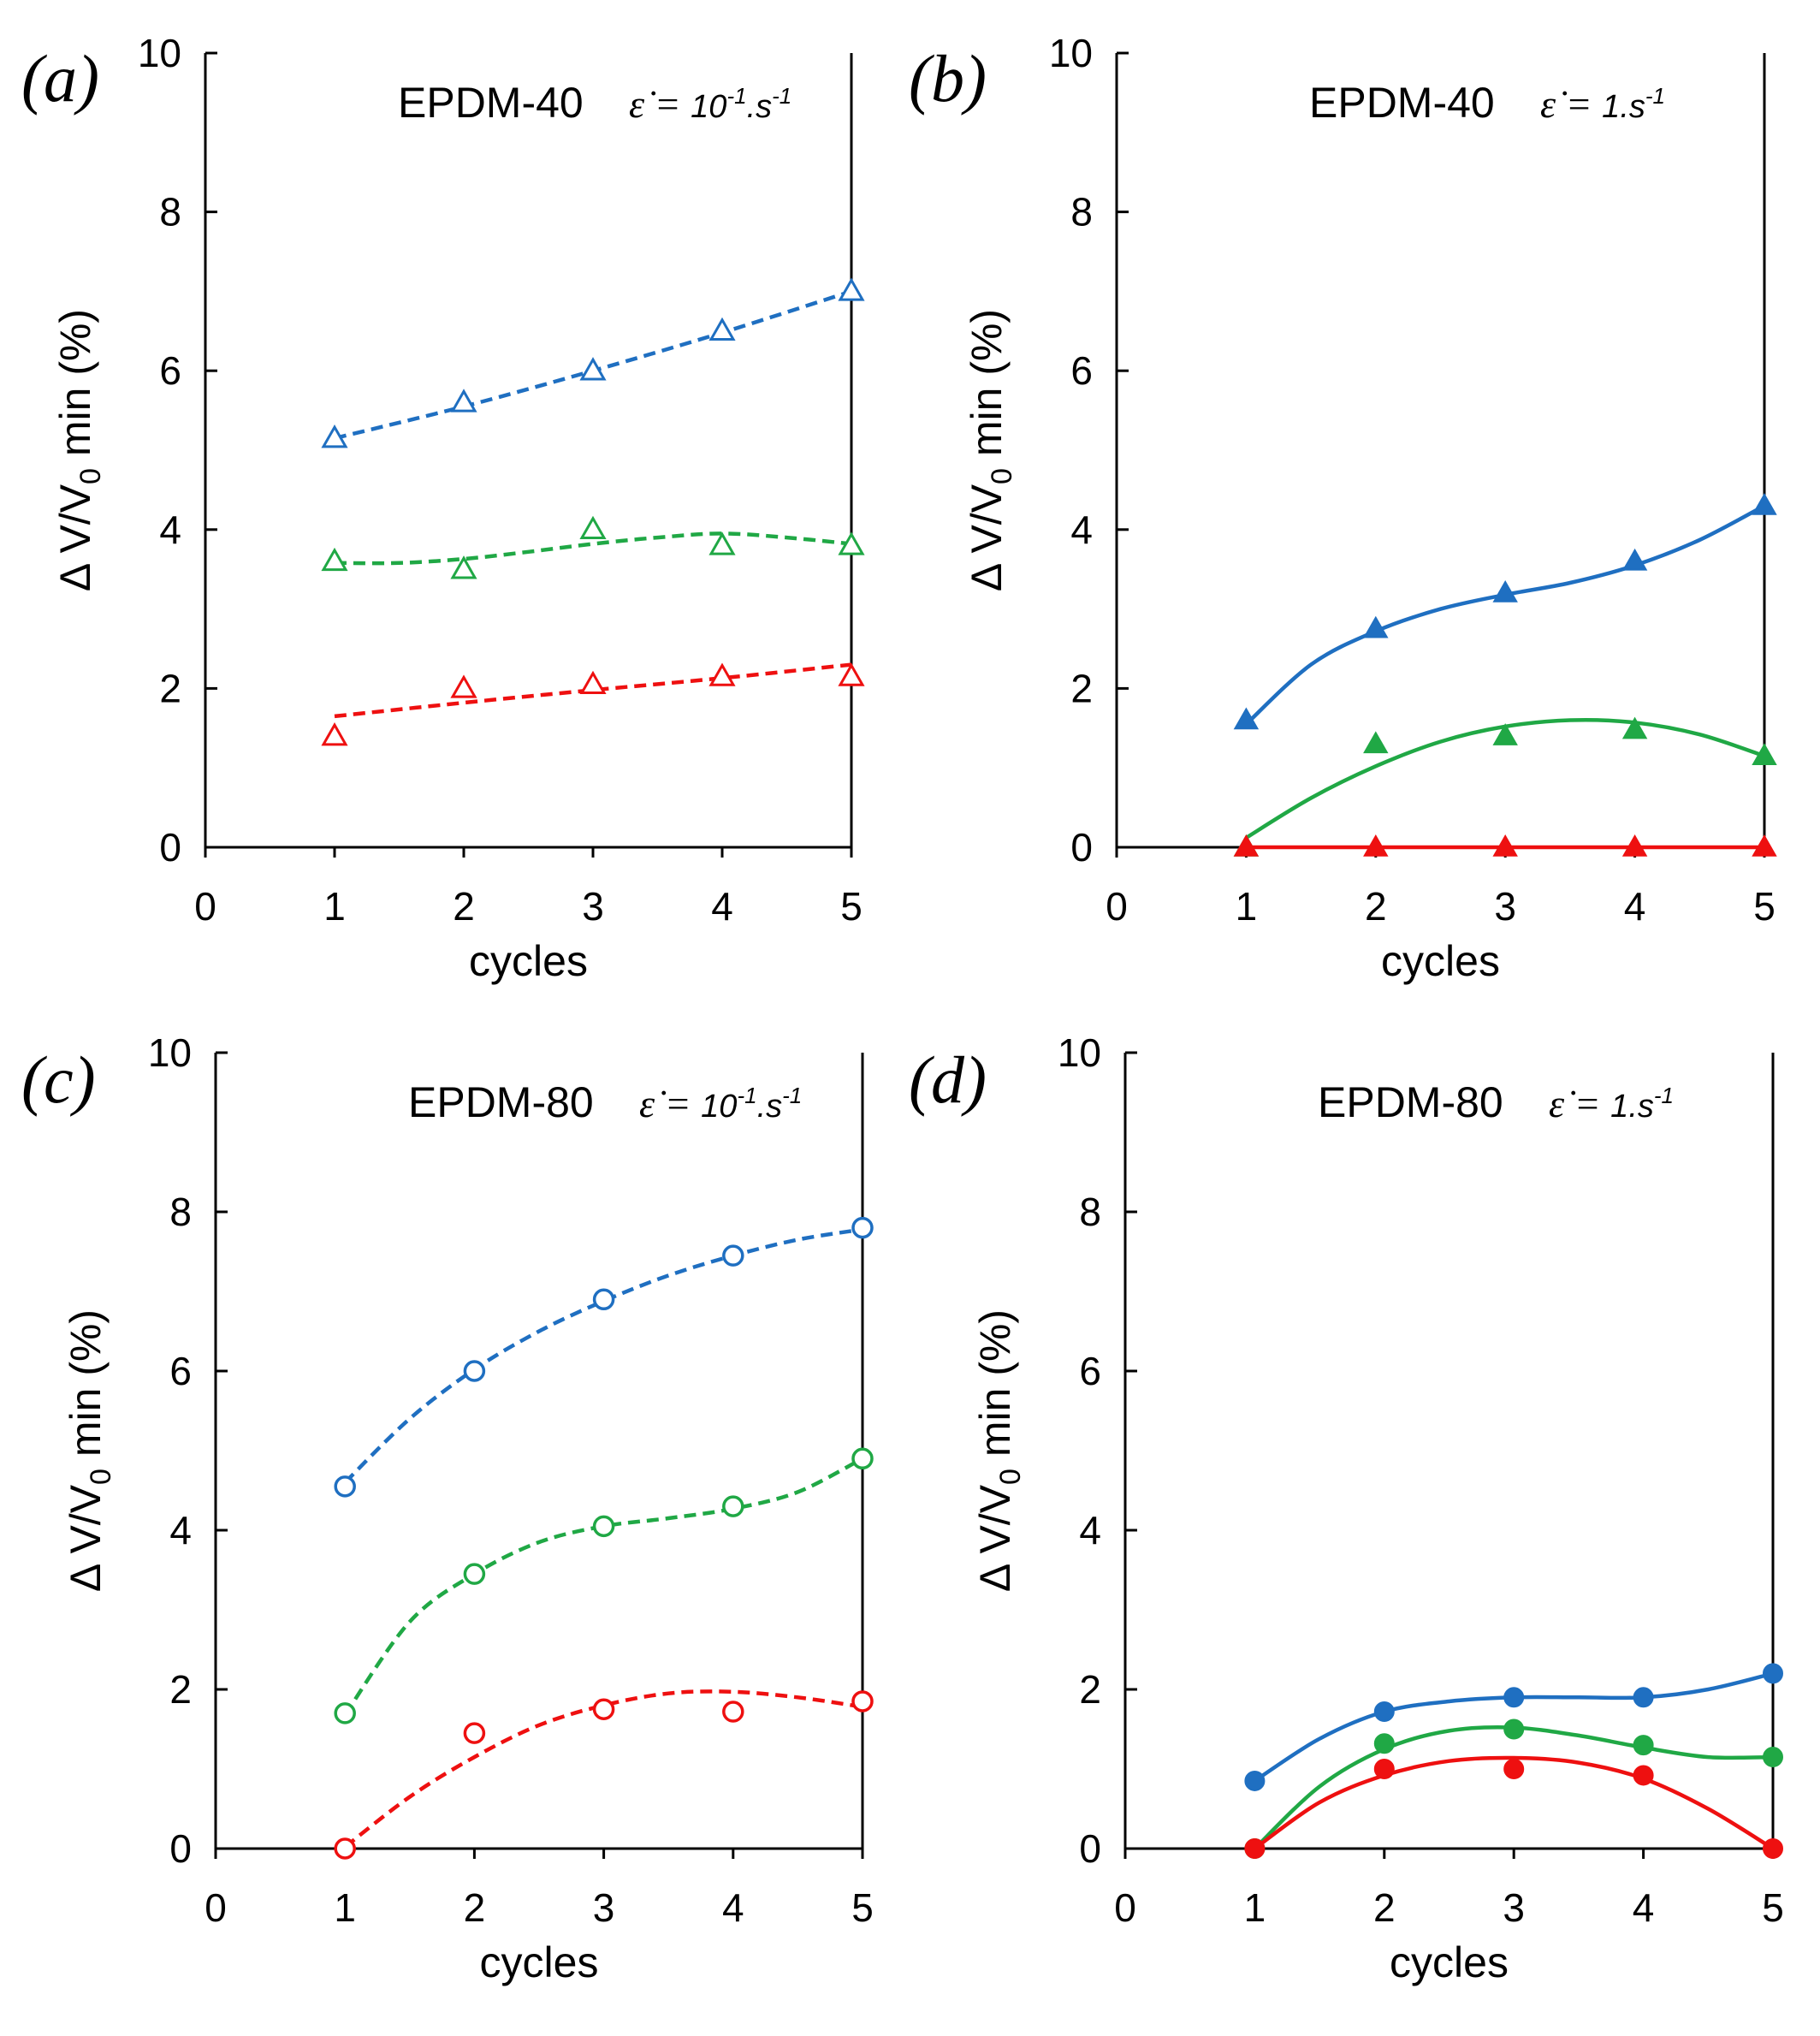  I want to click on strain-rate-label: ε̇ = 1.s-1, so click(1602, 104).